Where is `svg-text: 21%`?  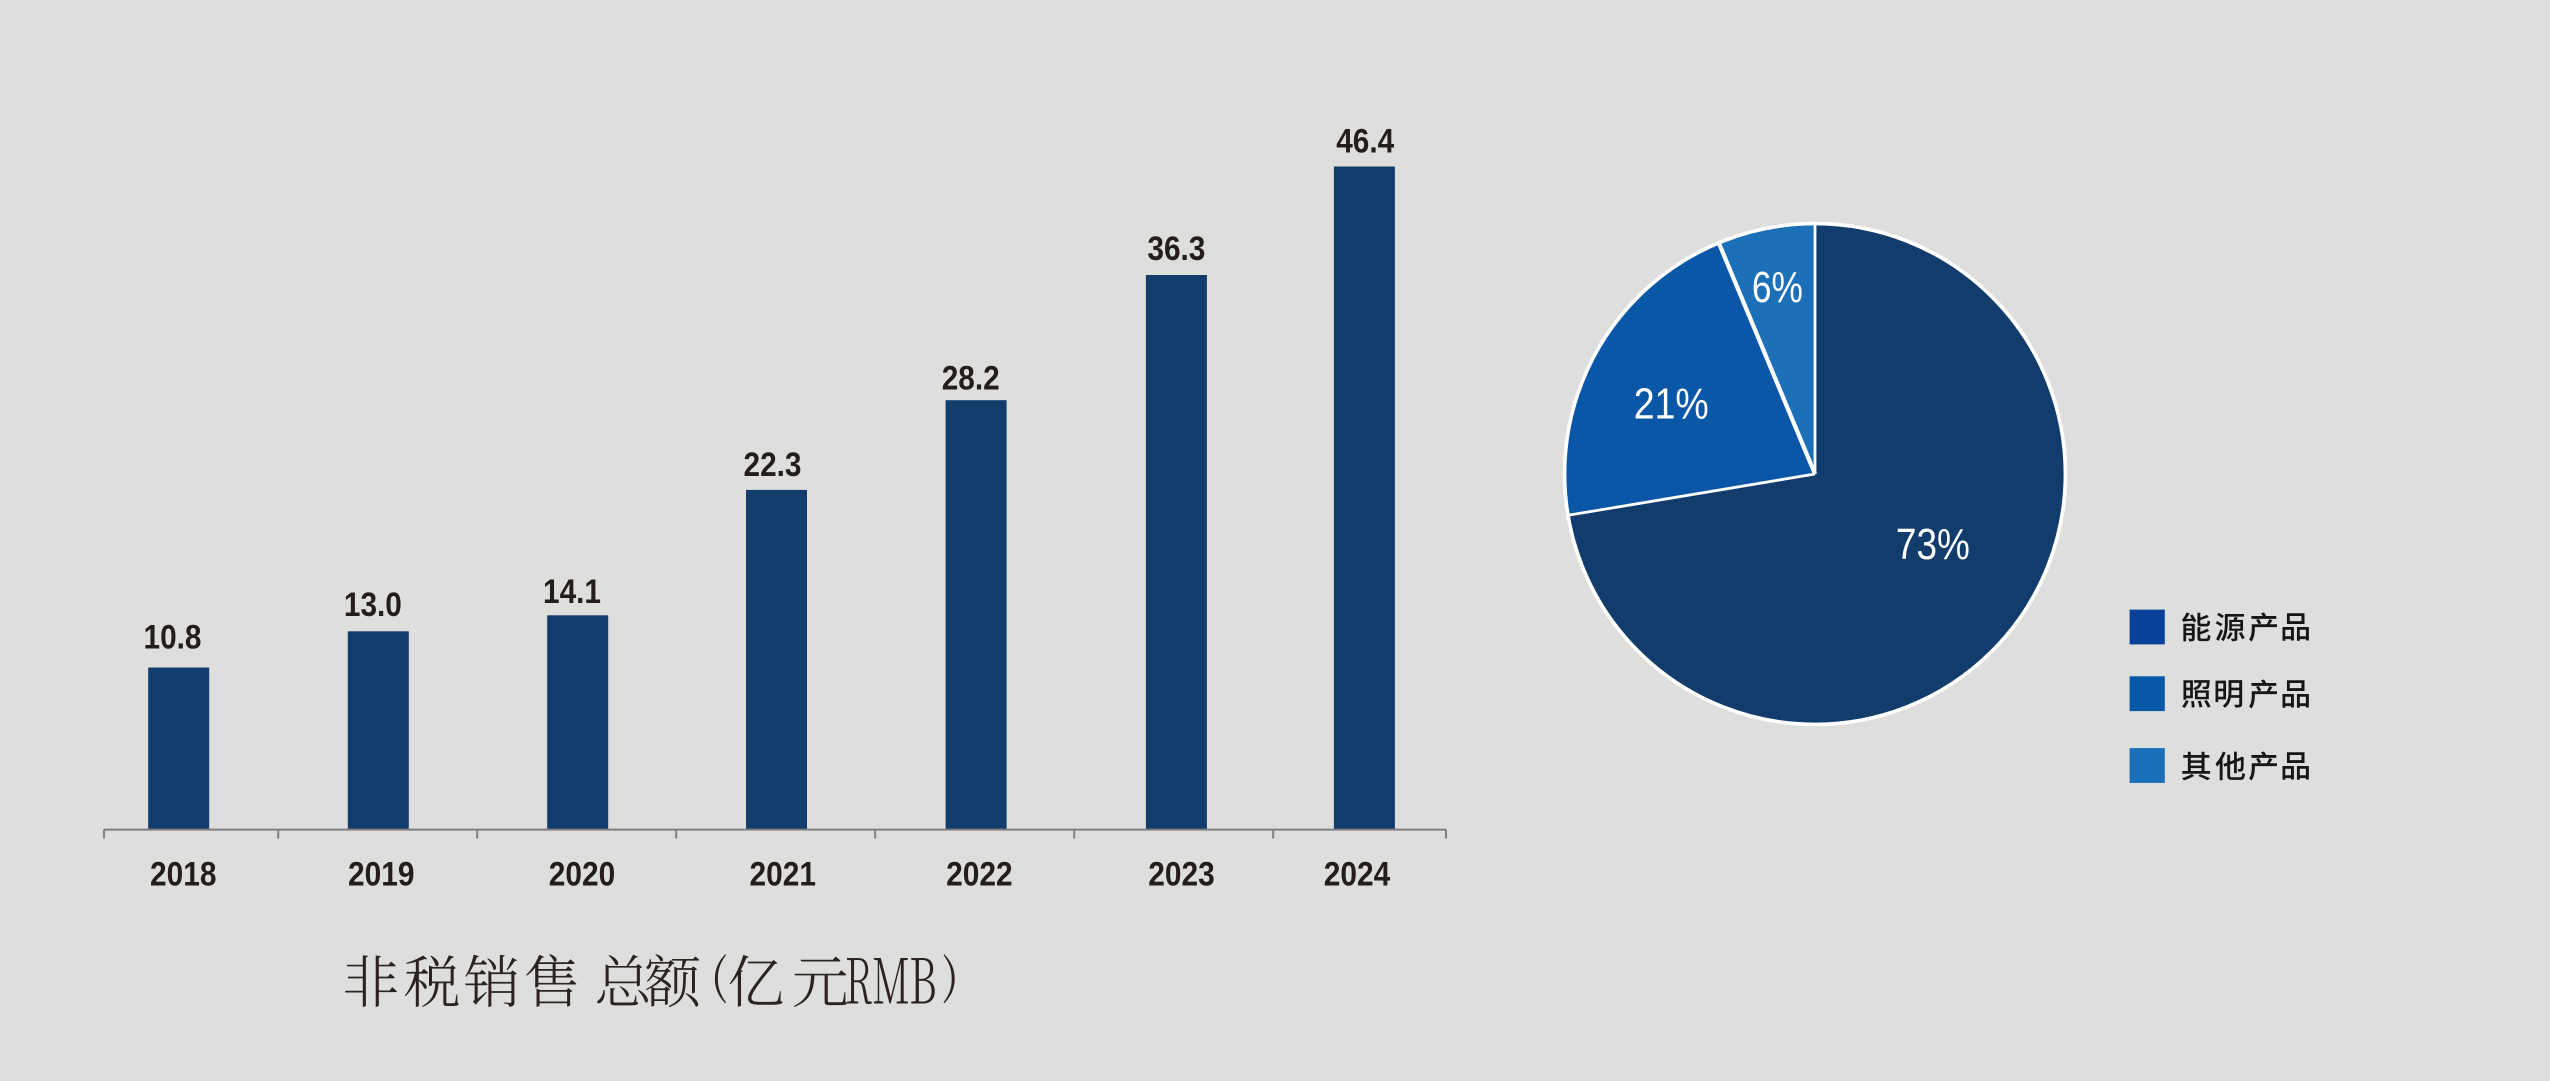
svg-text: 21% is located at coordinates (1671, 404).